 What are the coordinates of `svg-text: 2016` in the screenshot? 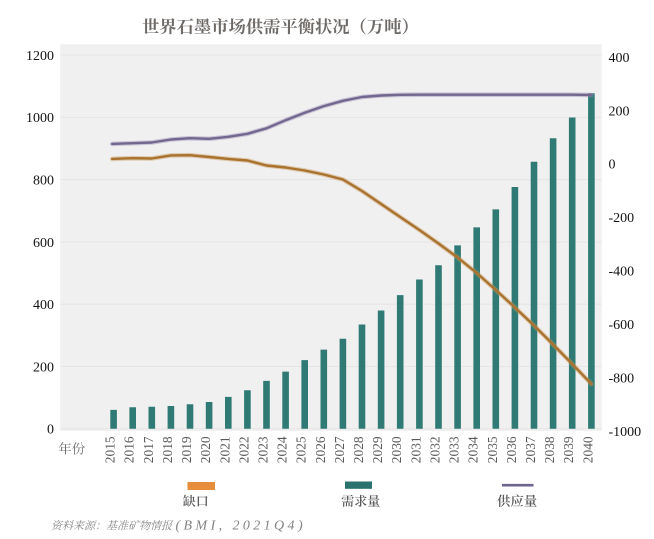 It's located at (129, 449).